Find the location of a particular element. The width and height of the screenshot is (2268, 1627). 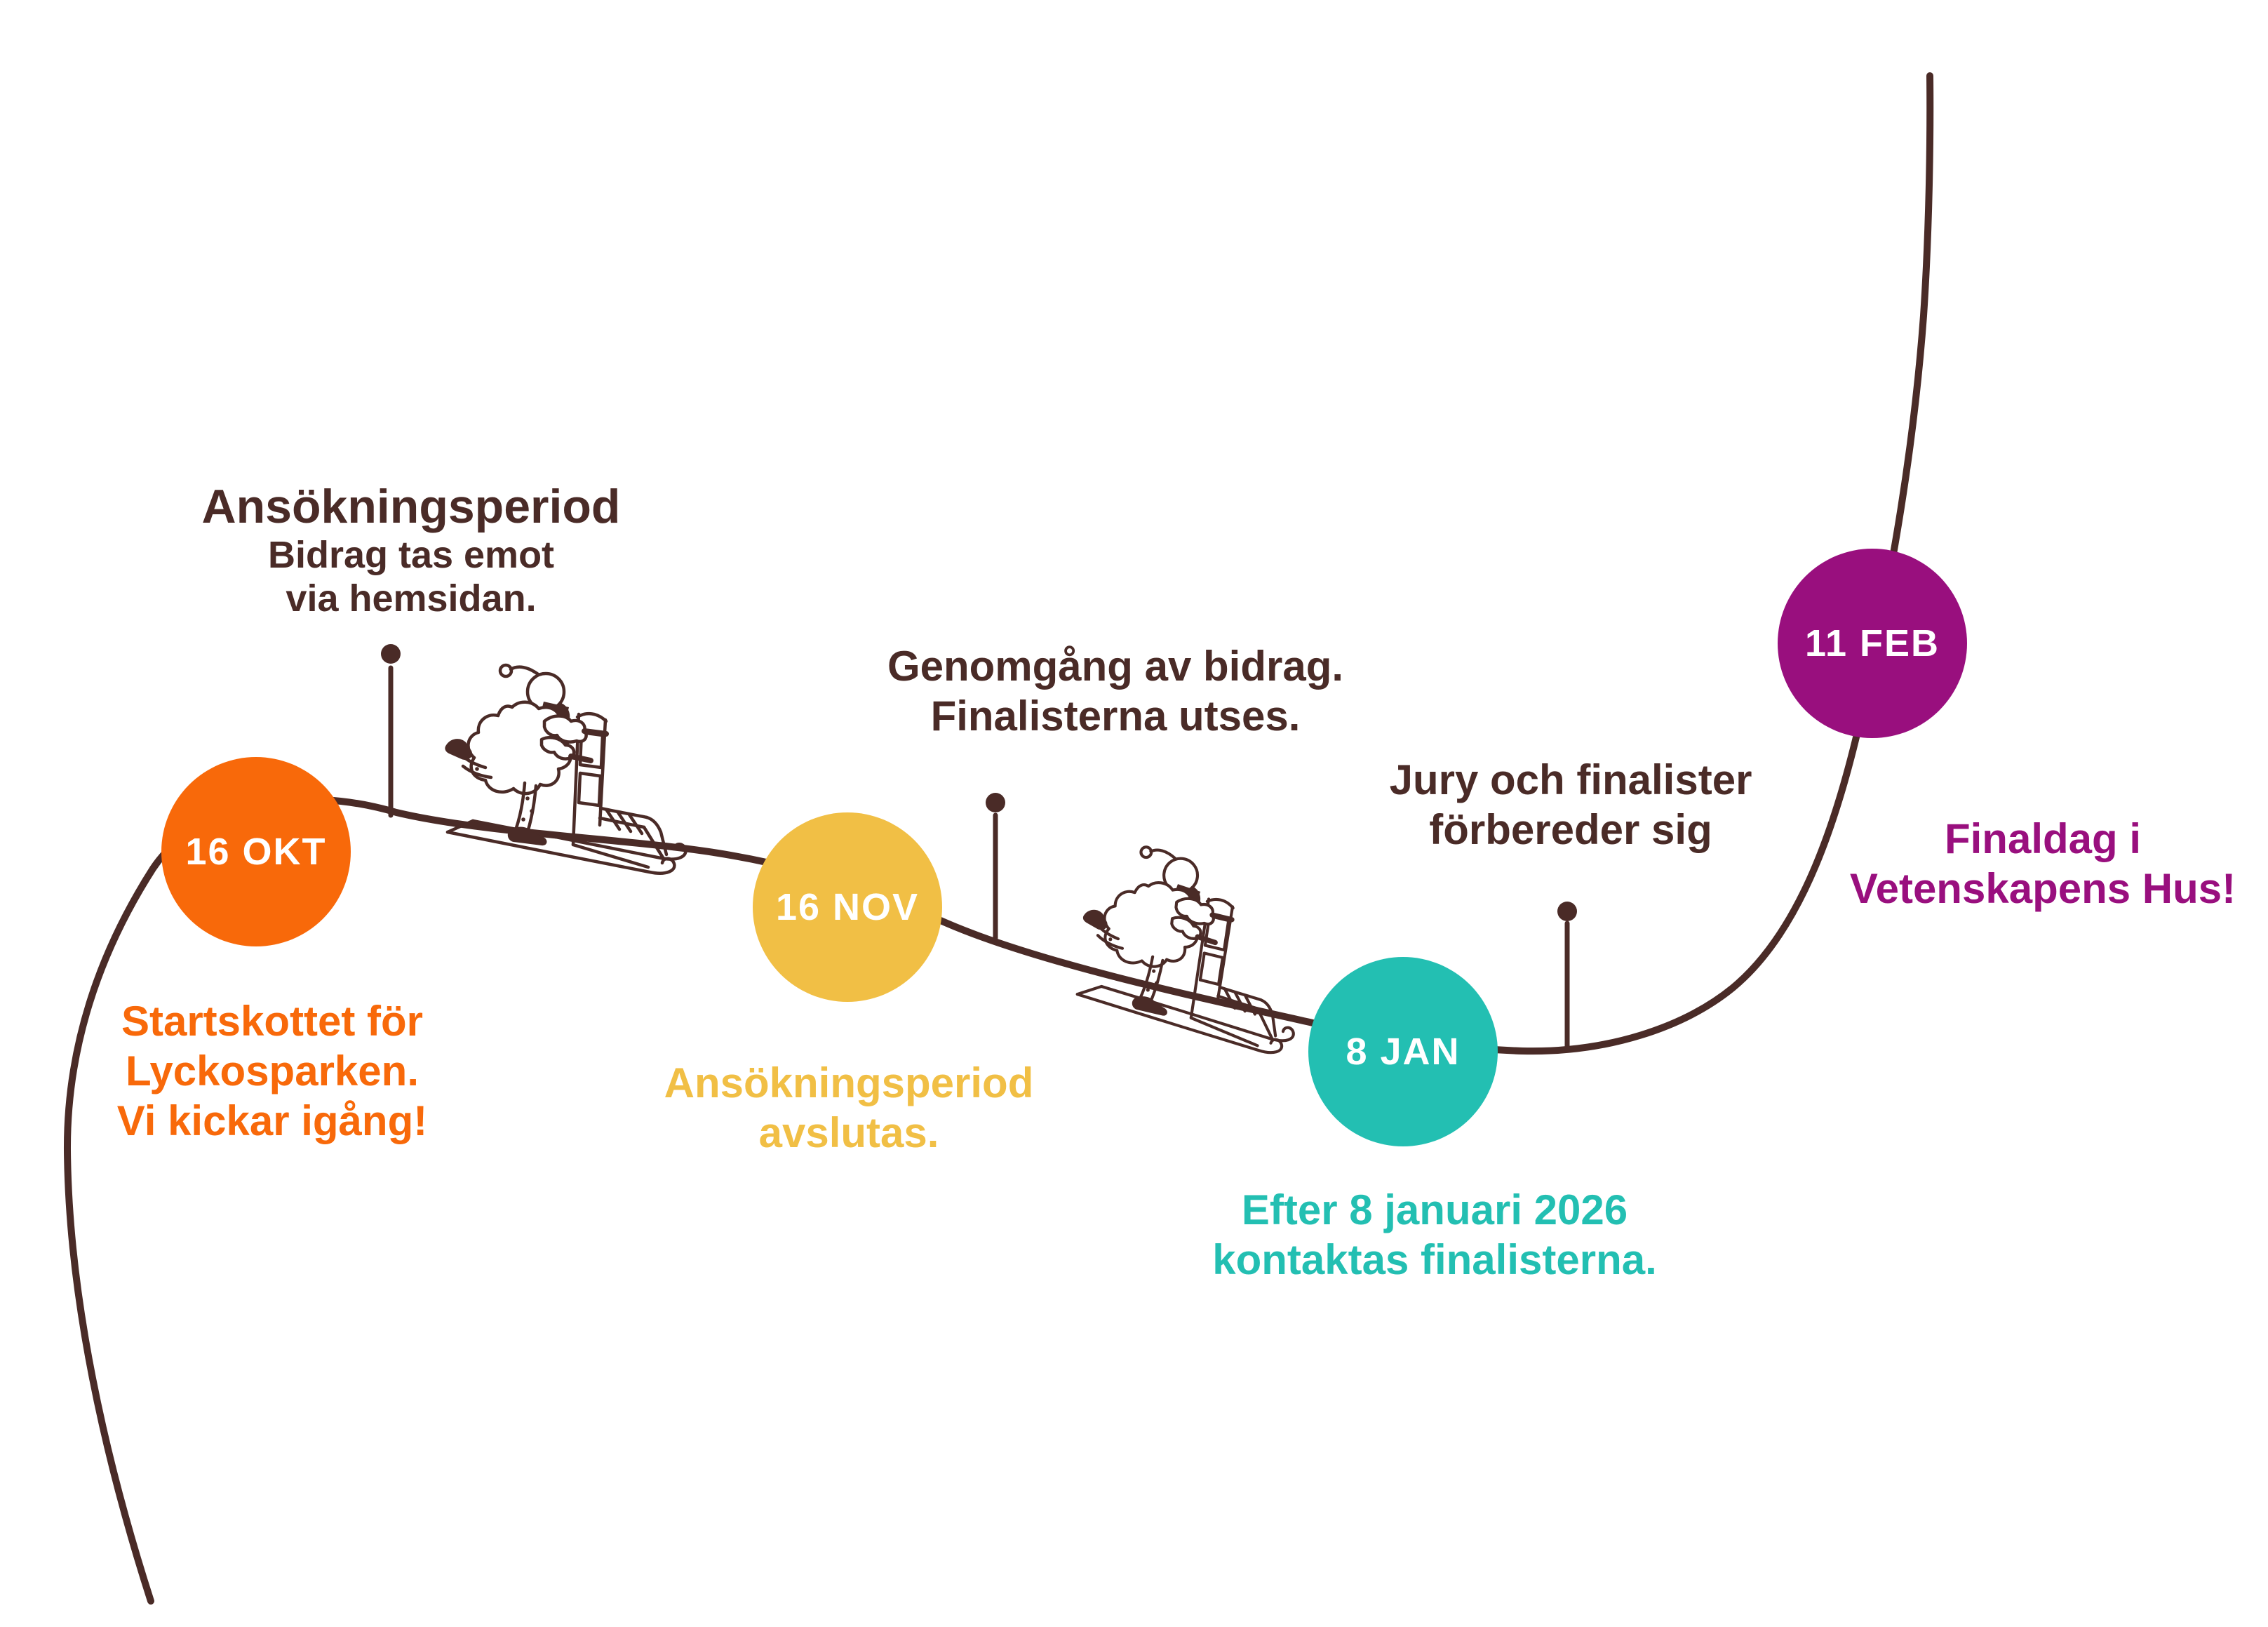

caption-line: avslutas. is located at coordinates (848, 1132).